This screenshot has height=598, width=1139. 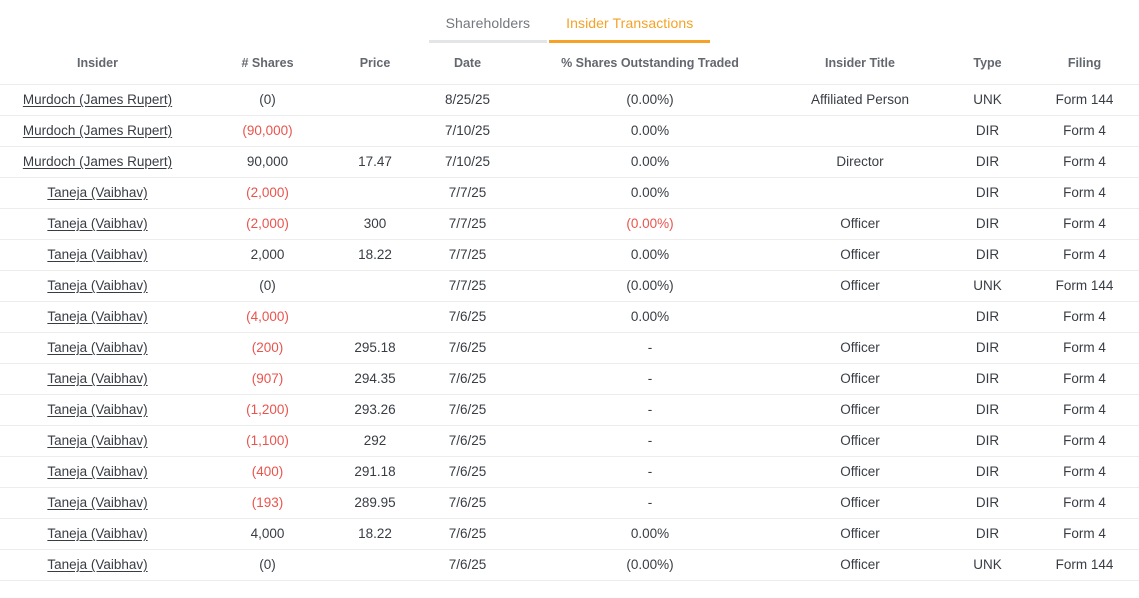 I want to click on shares-cell: (90,000), so click(x=267, y=131).